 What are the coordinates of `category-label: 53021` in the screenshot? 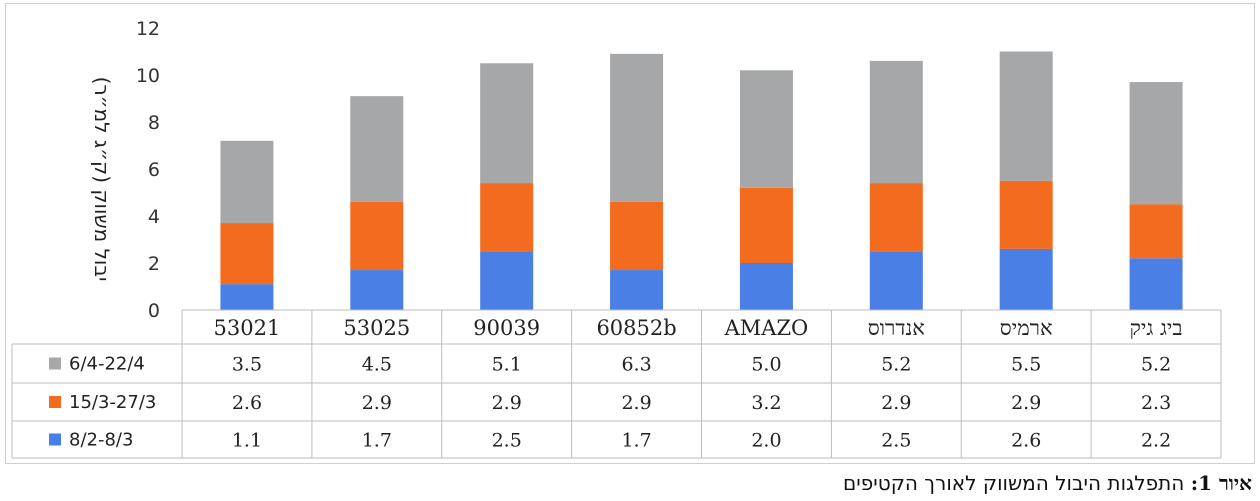 It's located at (247, 328).